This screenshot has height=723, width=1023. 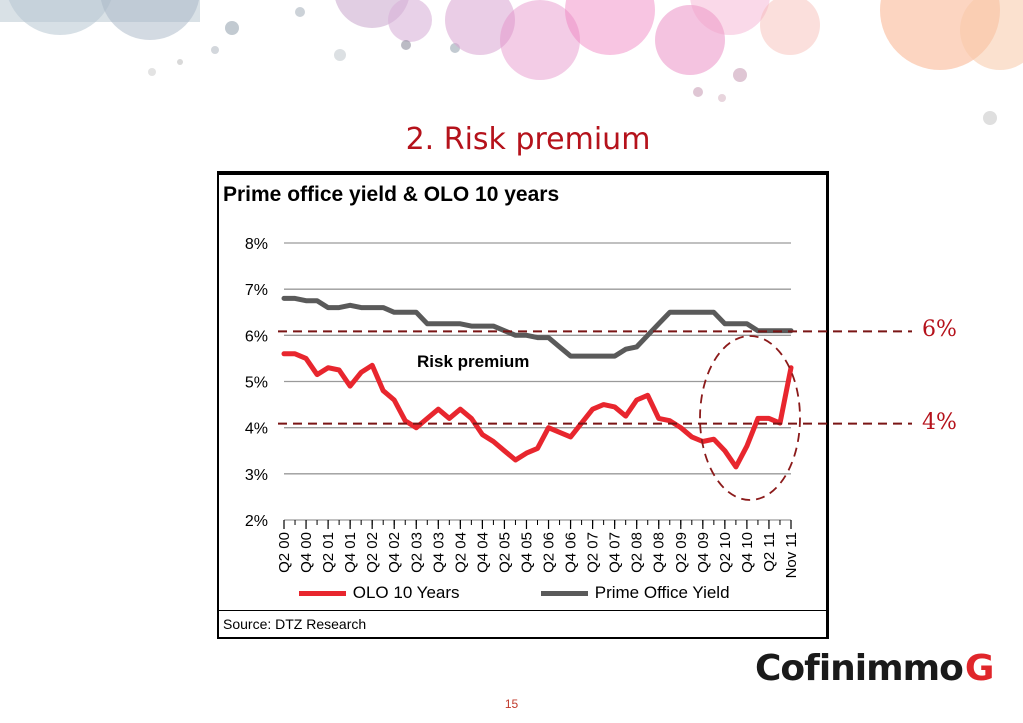 I want to click on x-tick-label: Q2 02, so click(x=372, y=552).